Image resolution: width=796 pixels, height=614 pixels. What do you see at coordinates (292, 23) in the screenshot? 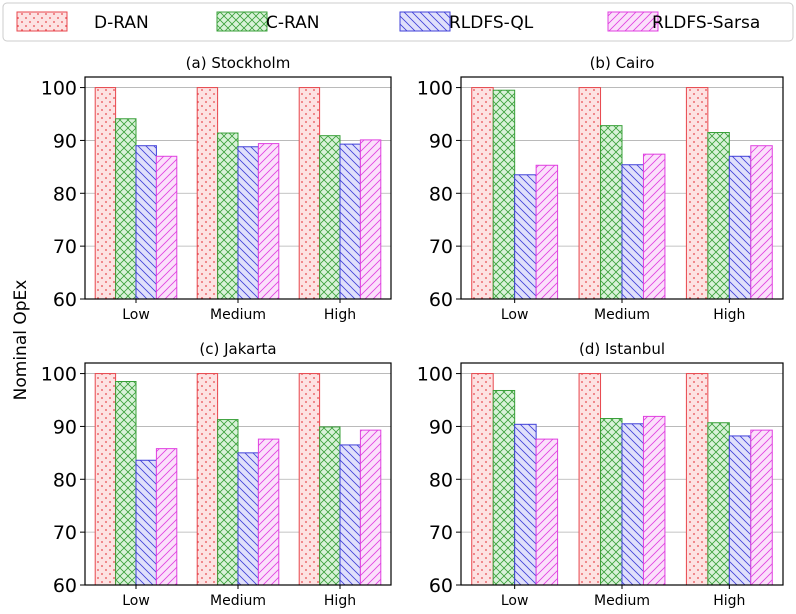
I see `legend-label-c-ran: C-RAN` at bounding box center [292, 23].